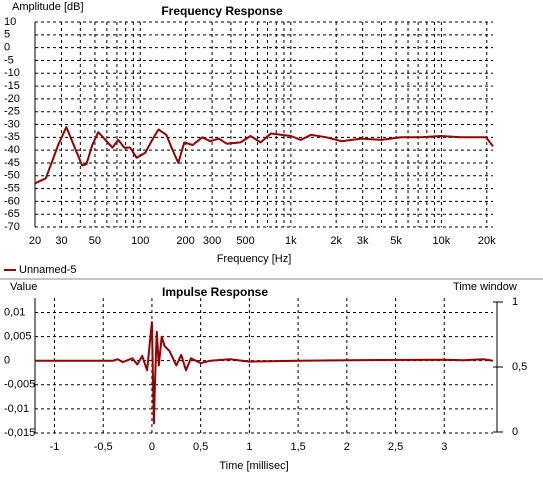 Image resolution: width=543 pixels, height=484 pixels. Describe the element at coordinates (55, 447) in the screenshot. I see `x-tick-label: -1` at that location.